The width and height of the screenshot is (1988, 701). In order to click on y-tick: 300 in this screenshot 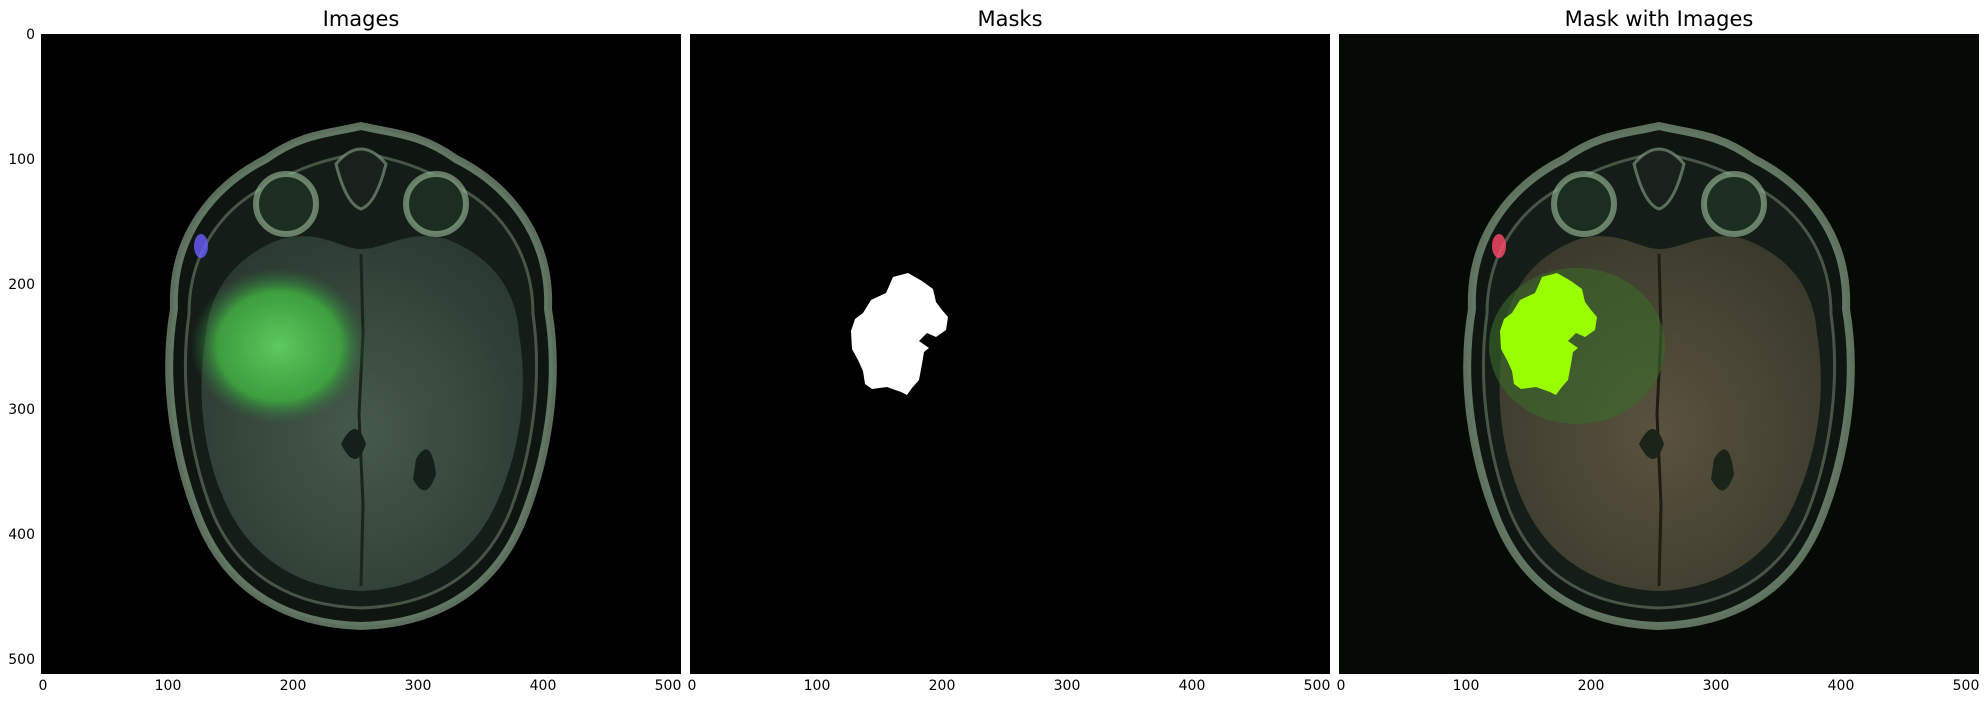, I will do `click(21, 410)`.